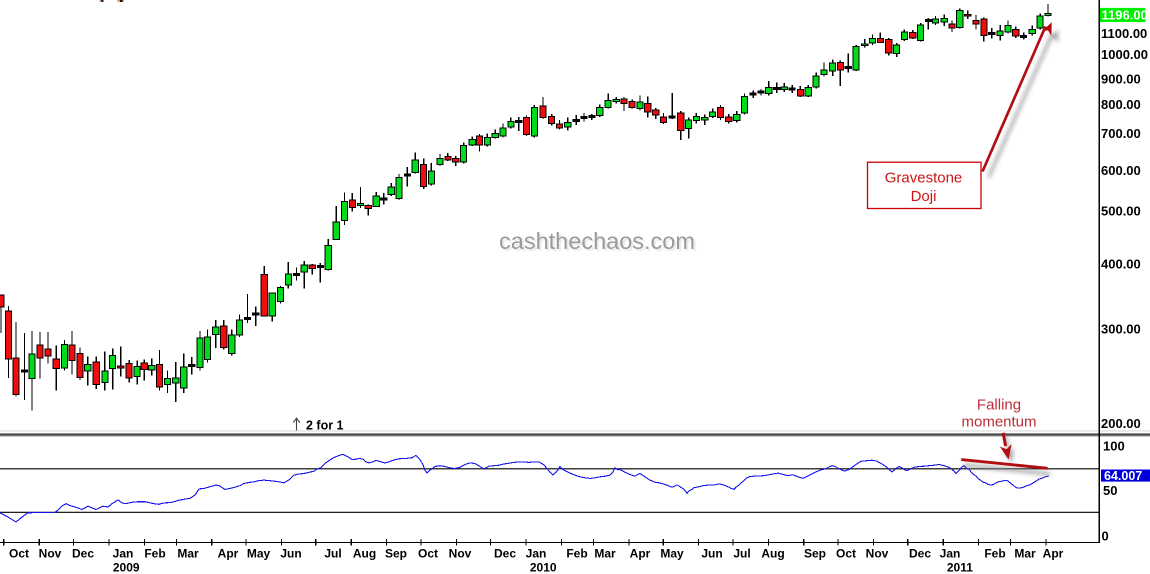  Describe the element at coordinates (126, 567) in the screenshot. I see `svg-text: 2009` at that location.